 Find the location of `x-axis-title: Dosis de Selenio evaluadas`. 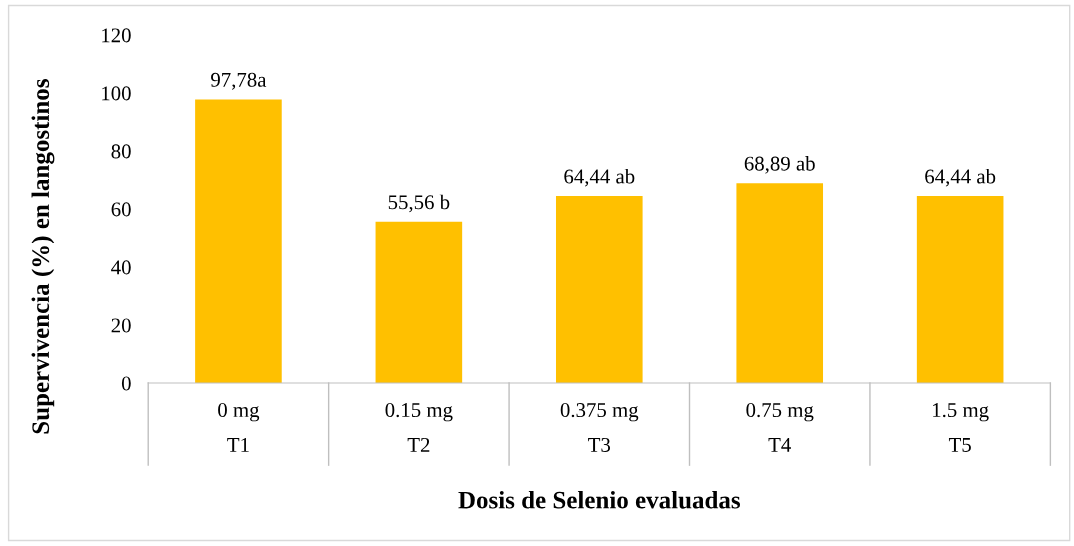

x-axis-title: Dosis de Selenio evaluadas is located at coordinates (599, 499).